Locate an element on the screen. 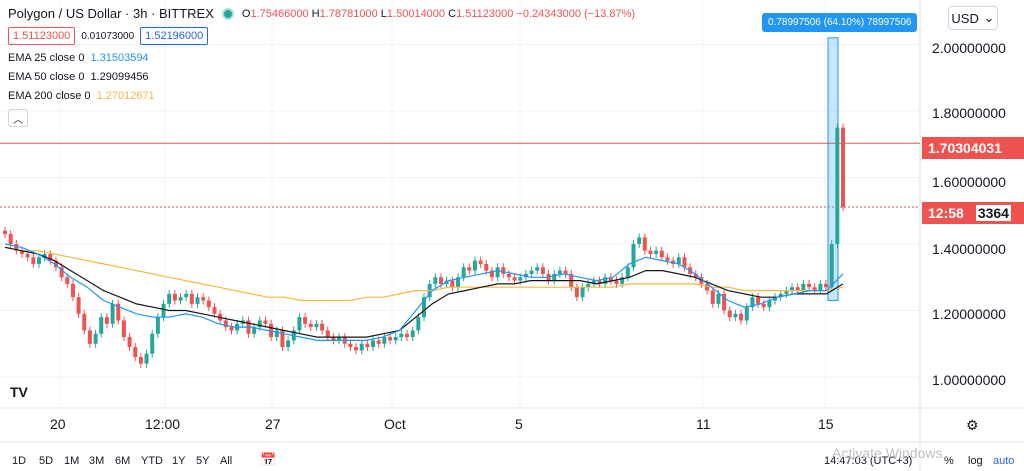  gear-icon: ⚙ is located at coordinates (972, 425).